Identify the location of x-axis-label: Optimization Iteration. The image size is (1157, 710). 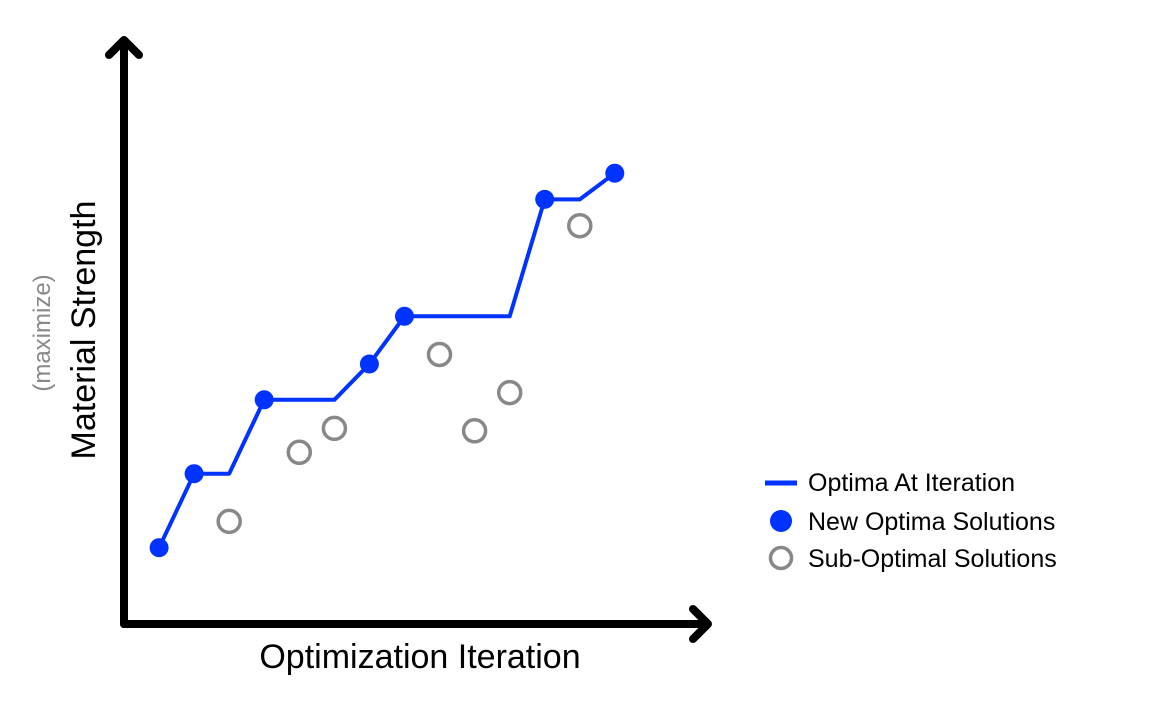
(419, 657).